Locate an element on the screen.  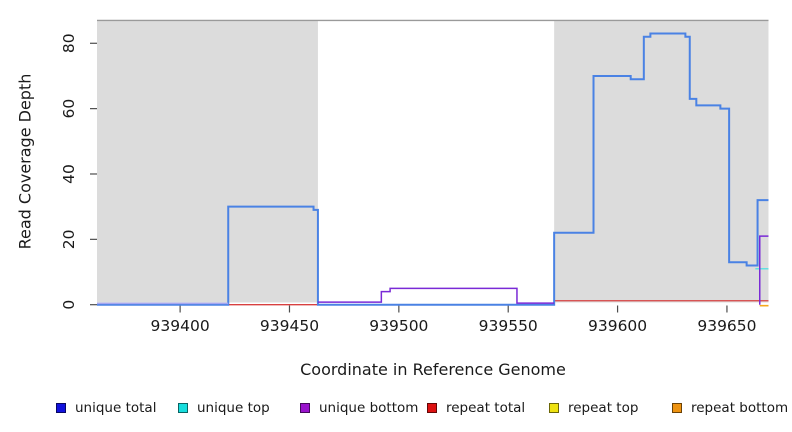
legend-item-repeat-top: repeat top is located at coordinates (593, 408).